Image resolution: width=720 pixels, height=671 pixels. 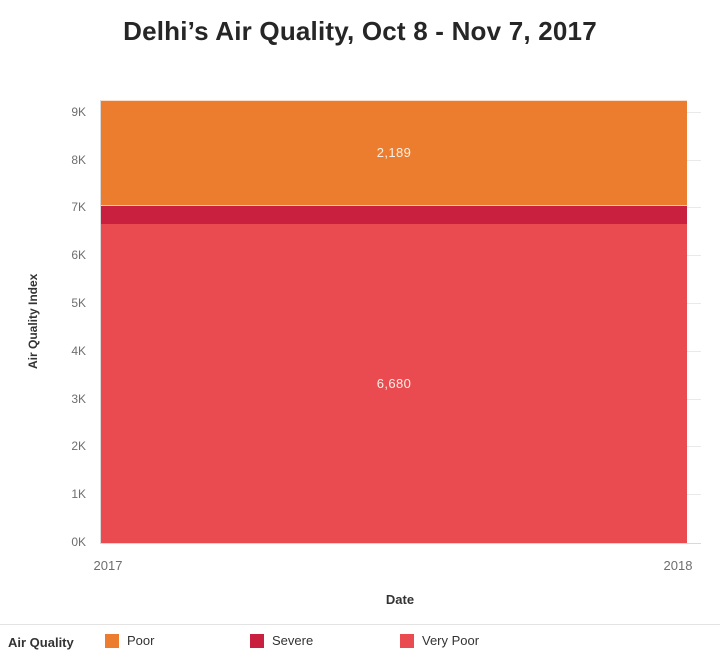 I want to click on area-segment-poor, so click(x=394, y=152).